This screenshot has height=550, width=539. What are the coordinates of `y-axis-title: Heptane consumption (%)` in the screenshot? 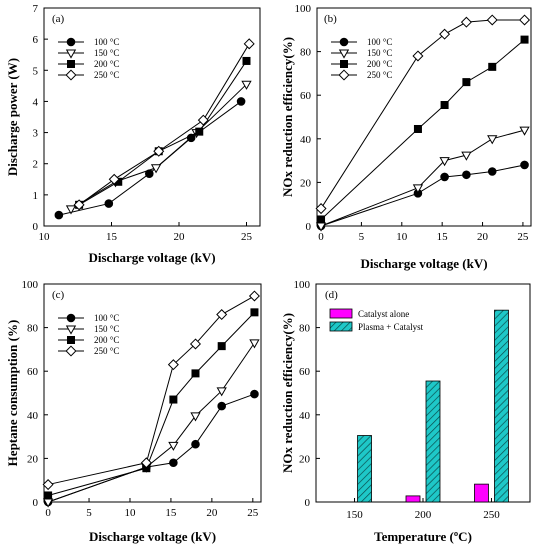 It's located at (12, 393).